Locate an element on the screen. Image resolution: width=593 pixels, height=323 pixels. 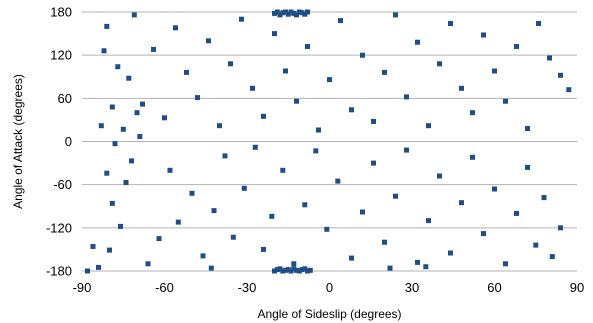
x-tick-label: 60 is located at coordinates (494, 287).